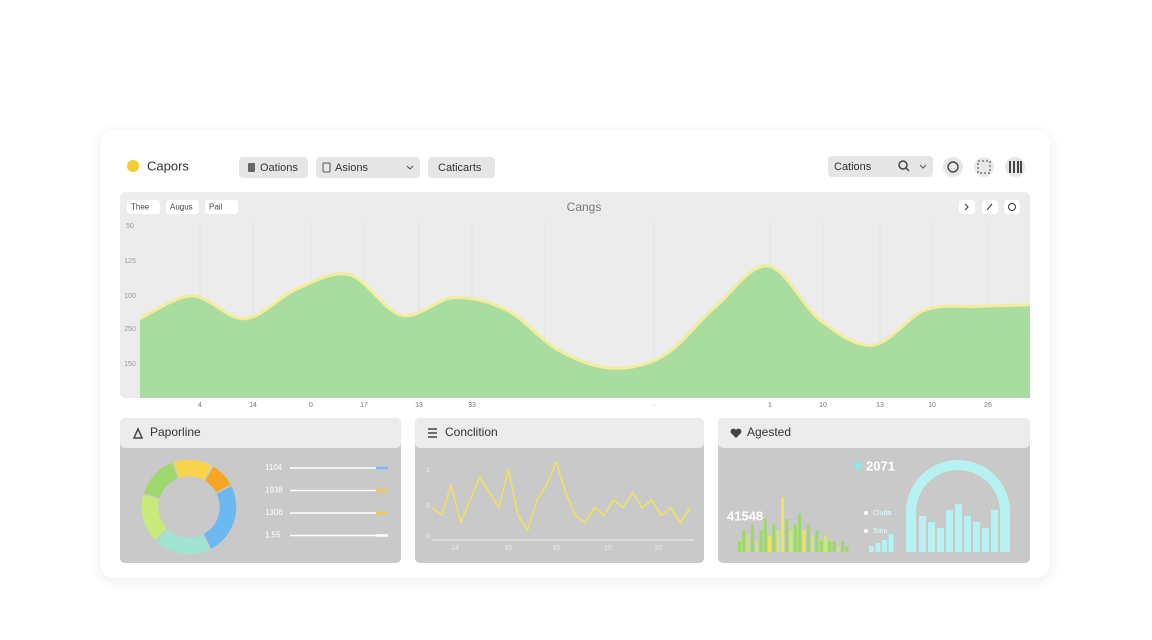 The image size is (1152, 640). What do you see at coordinates (428, 536) in the screenshot?
I see `y-label: 0` at bounding box center [428, 536].